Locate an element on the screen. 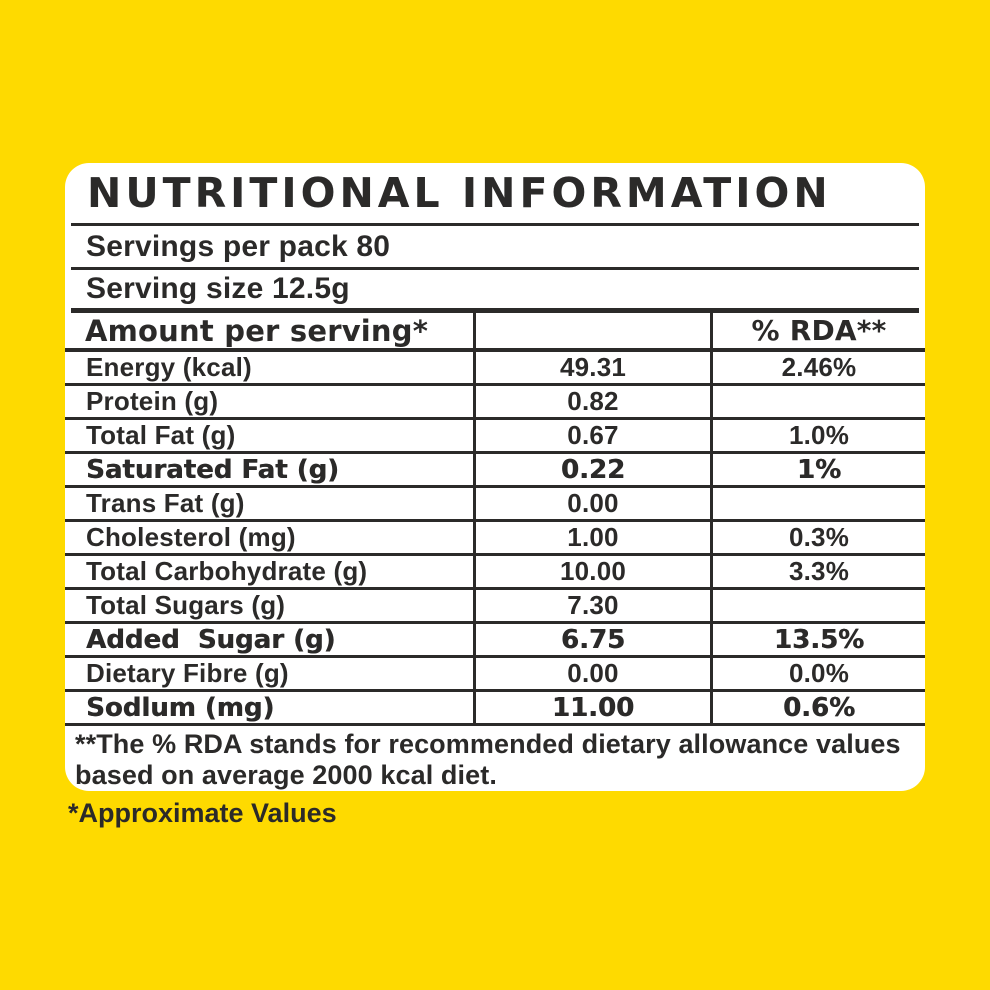 The image size is (990, 990). table-header-row: Amount per serving* % RDA** is located at coordinates (495, 333).